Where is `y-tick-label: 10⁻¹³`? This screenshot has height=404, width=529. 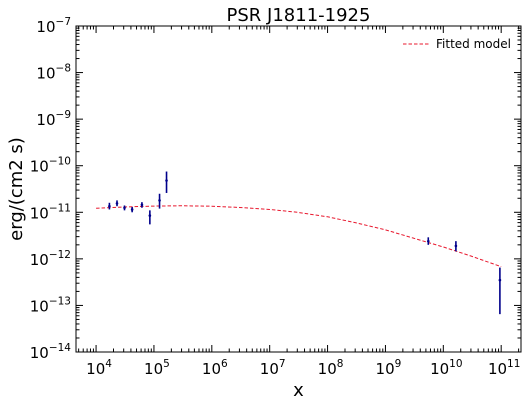
y-tick-label: 10⁻¹³ is located at coordinates (50, 305).